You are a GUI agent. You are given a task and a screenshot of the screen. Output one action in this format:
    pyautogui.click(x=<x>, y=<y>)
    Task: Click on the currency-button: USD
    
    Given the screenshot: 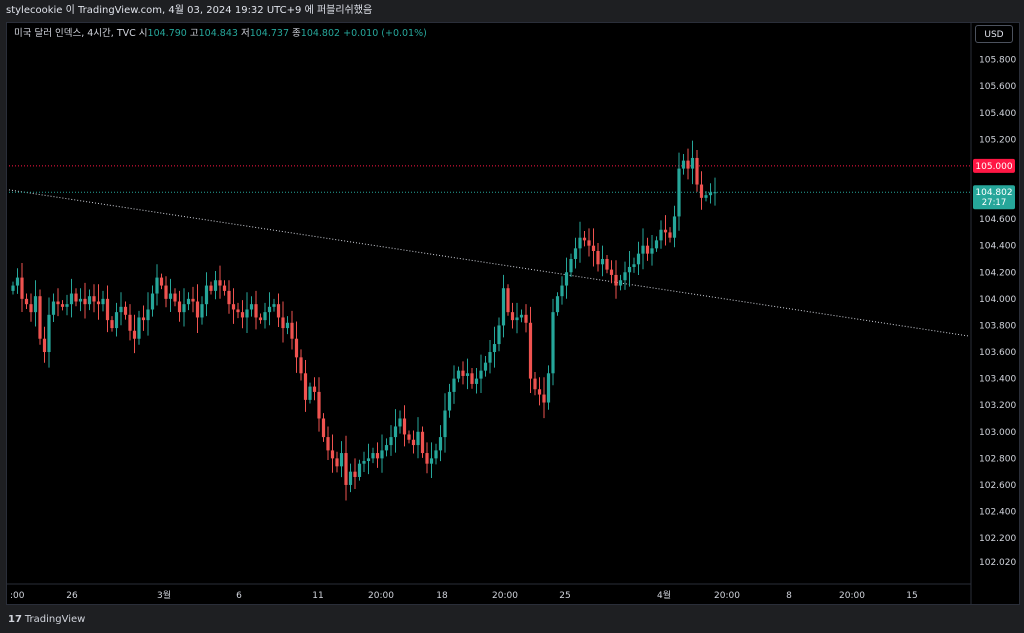 What is the action you would take?
    pyautogui.click(x=994, y=34)
    